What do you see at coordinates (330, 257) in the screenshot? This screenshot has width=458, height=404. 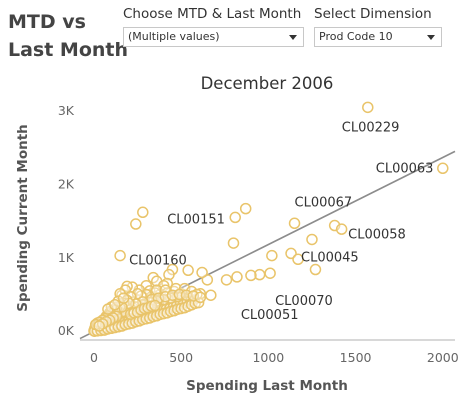 I see `point-label: CL00045` at bounding box center [330, 257].